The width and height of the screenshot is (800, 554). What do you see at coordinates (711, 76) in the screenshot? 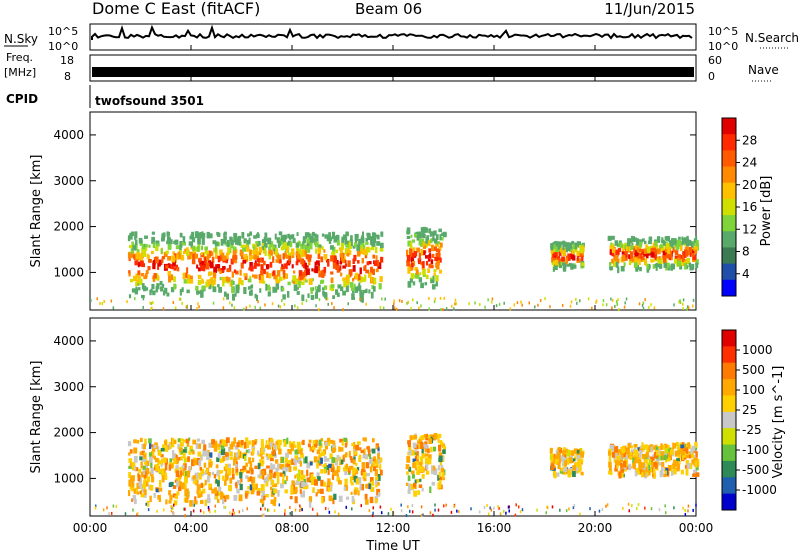
I see `nave-tick-bottom: 0` at bounding box center [711, 76].